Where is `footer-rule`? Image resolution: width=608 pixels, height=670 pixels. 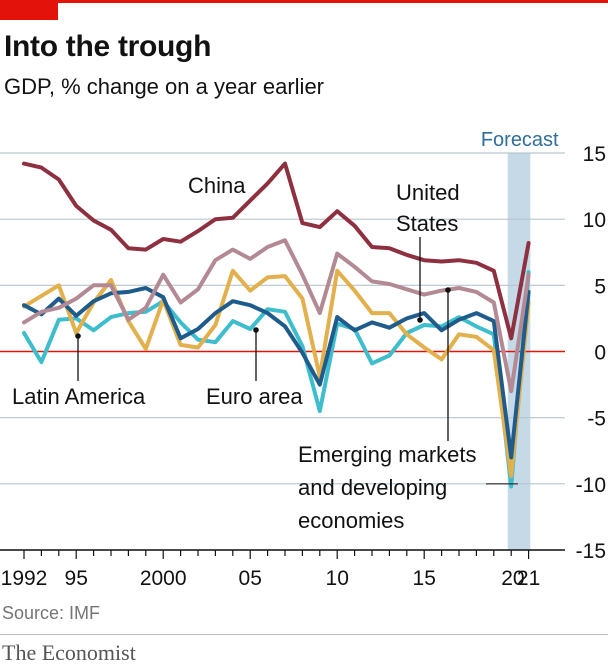
footer-rule is located at coordinates (304, 634).